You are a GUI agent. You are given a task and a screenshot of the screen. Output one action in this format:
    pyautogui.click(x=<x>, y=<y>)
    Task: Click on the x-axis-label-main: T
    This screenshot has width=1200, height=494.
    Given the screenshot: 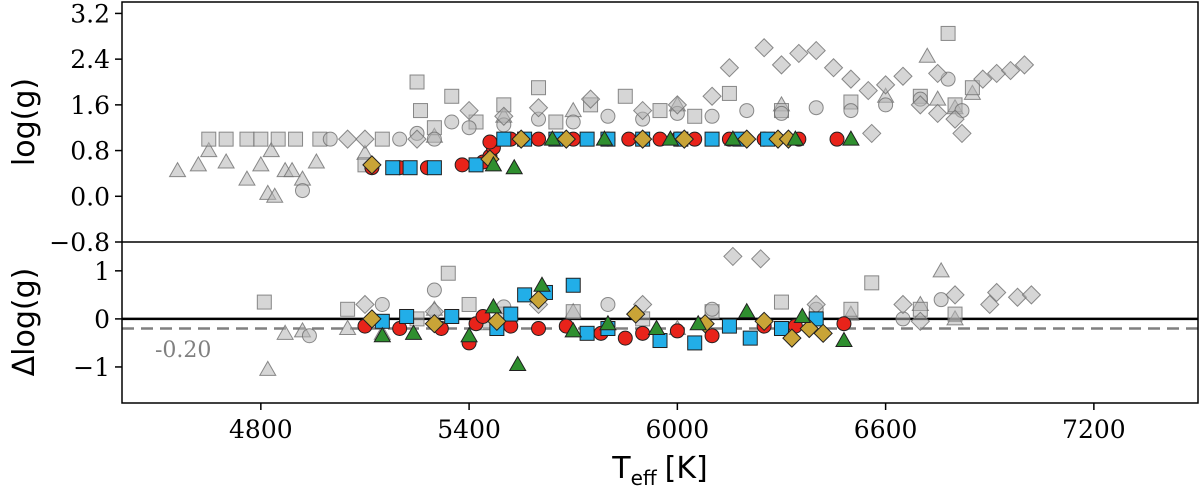 What is the action you would take?
    pyautogui.click(x=621, y=468)
    